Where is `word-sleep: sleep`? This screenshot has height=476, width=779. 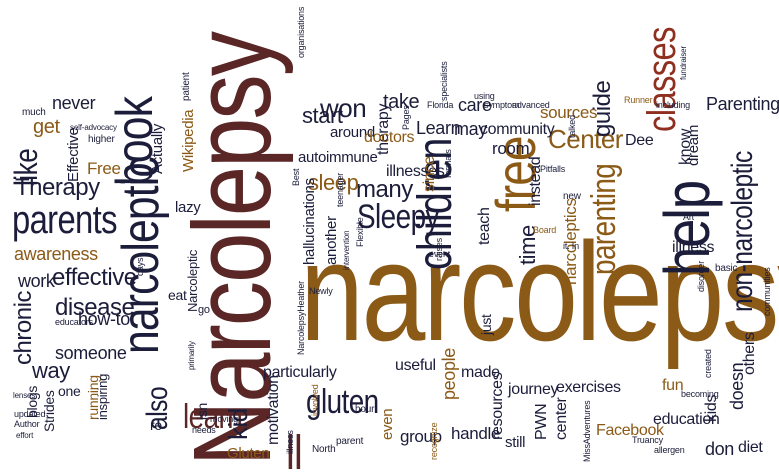 word-sleep: sleep is located at coordinates (333, 182).